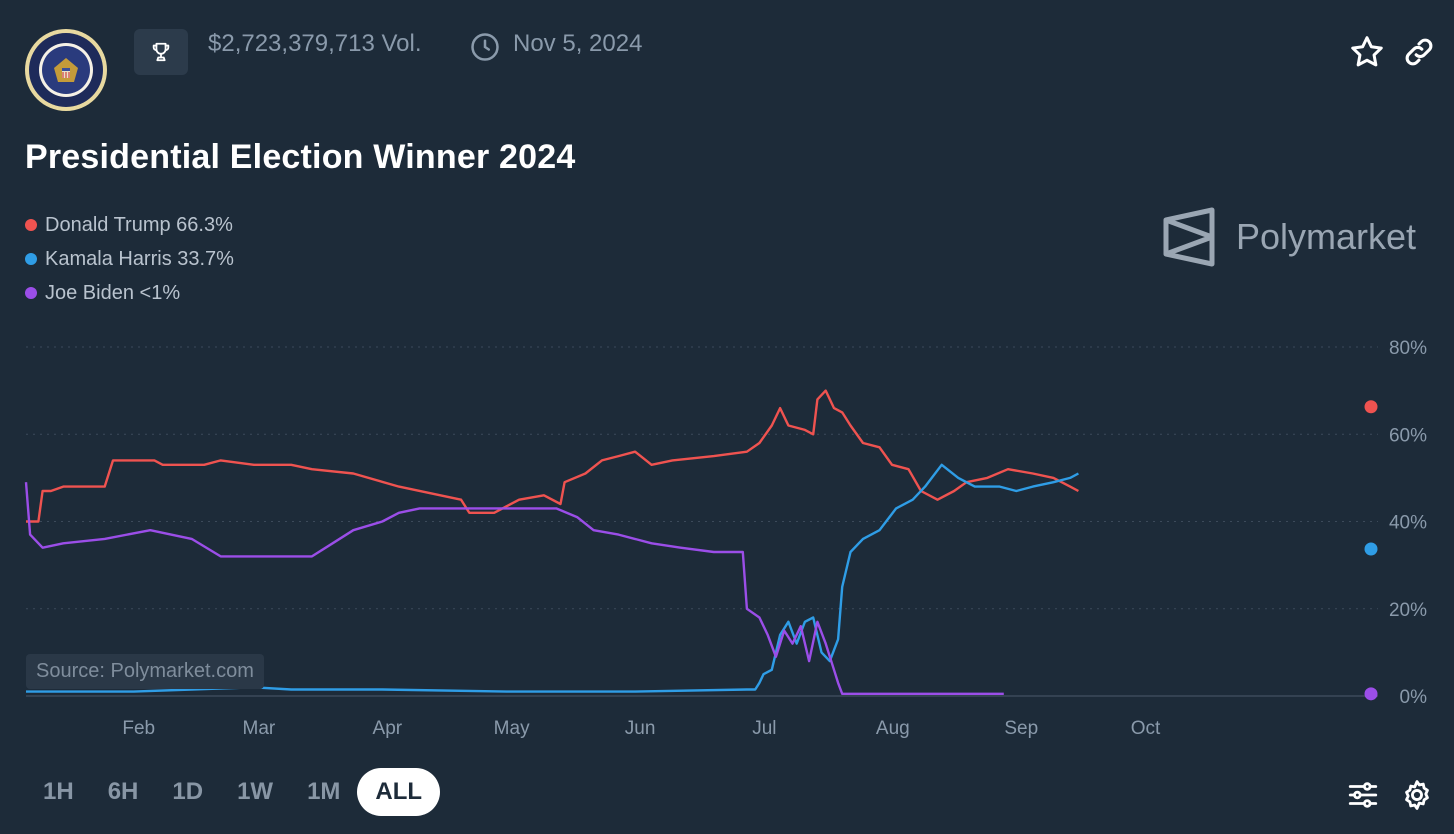  What do you see at coordinates (300, 157) in the screenshot?
I see `market-title: Presidential Election Winner 2024` at bounding box center [300, 157].